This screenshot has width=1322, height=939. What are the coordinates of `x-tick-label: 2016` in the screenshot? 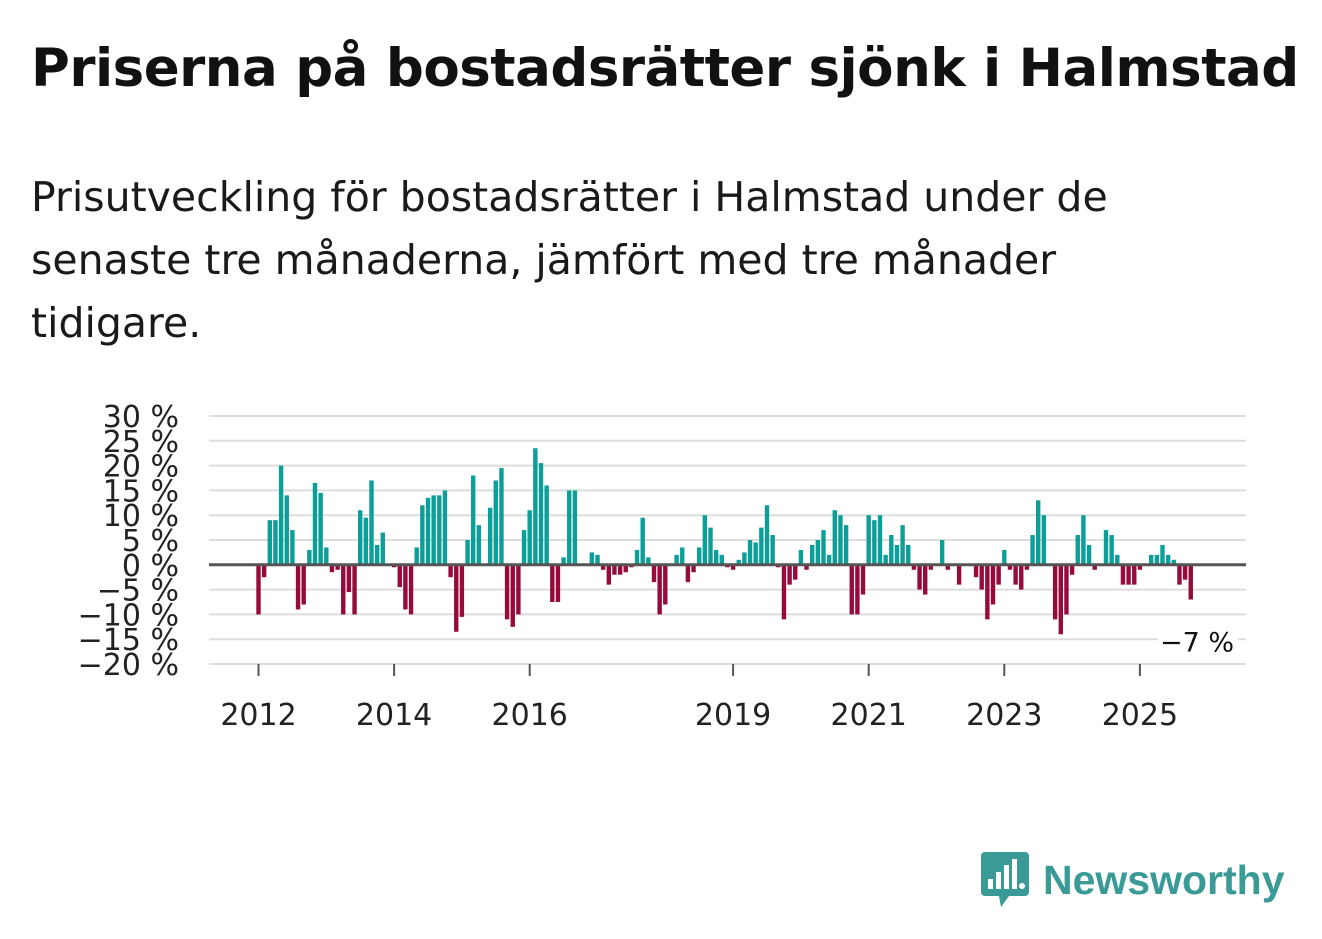 It's located at (530, 715).